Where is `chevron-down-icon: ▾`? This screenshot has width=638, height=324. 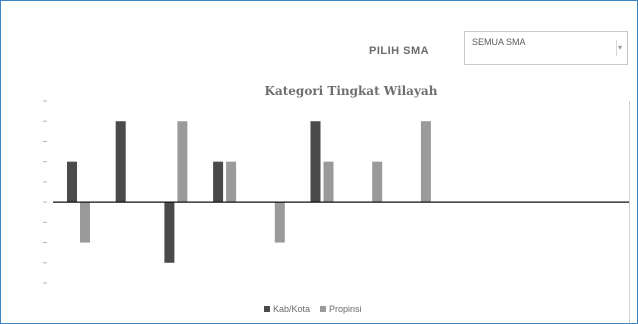 chevron-down-icon: ▾ is located at coordinates (619, 48).